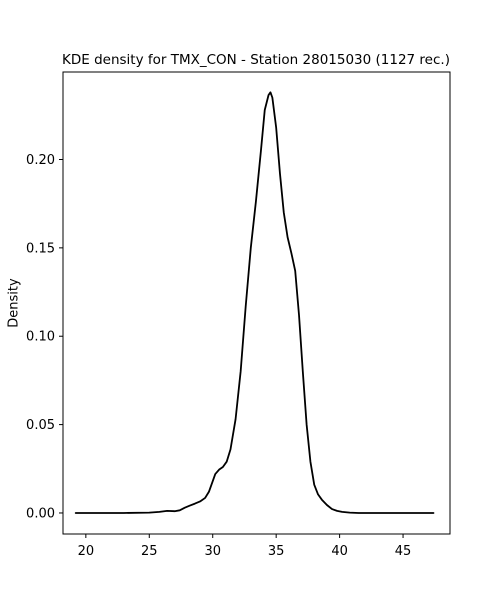 The height and width of the screenshot is (600, 500). I want to click on x-tick-label: 20, so click(86, 551).